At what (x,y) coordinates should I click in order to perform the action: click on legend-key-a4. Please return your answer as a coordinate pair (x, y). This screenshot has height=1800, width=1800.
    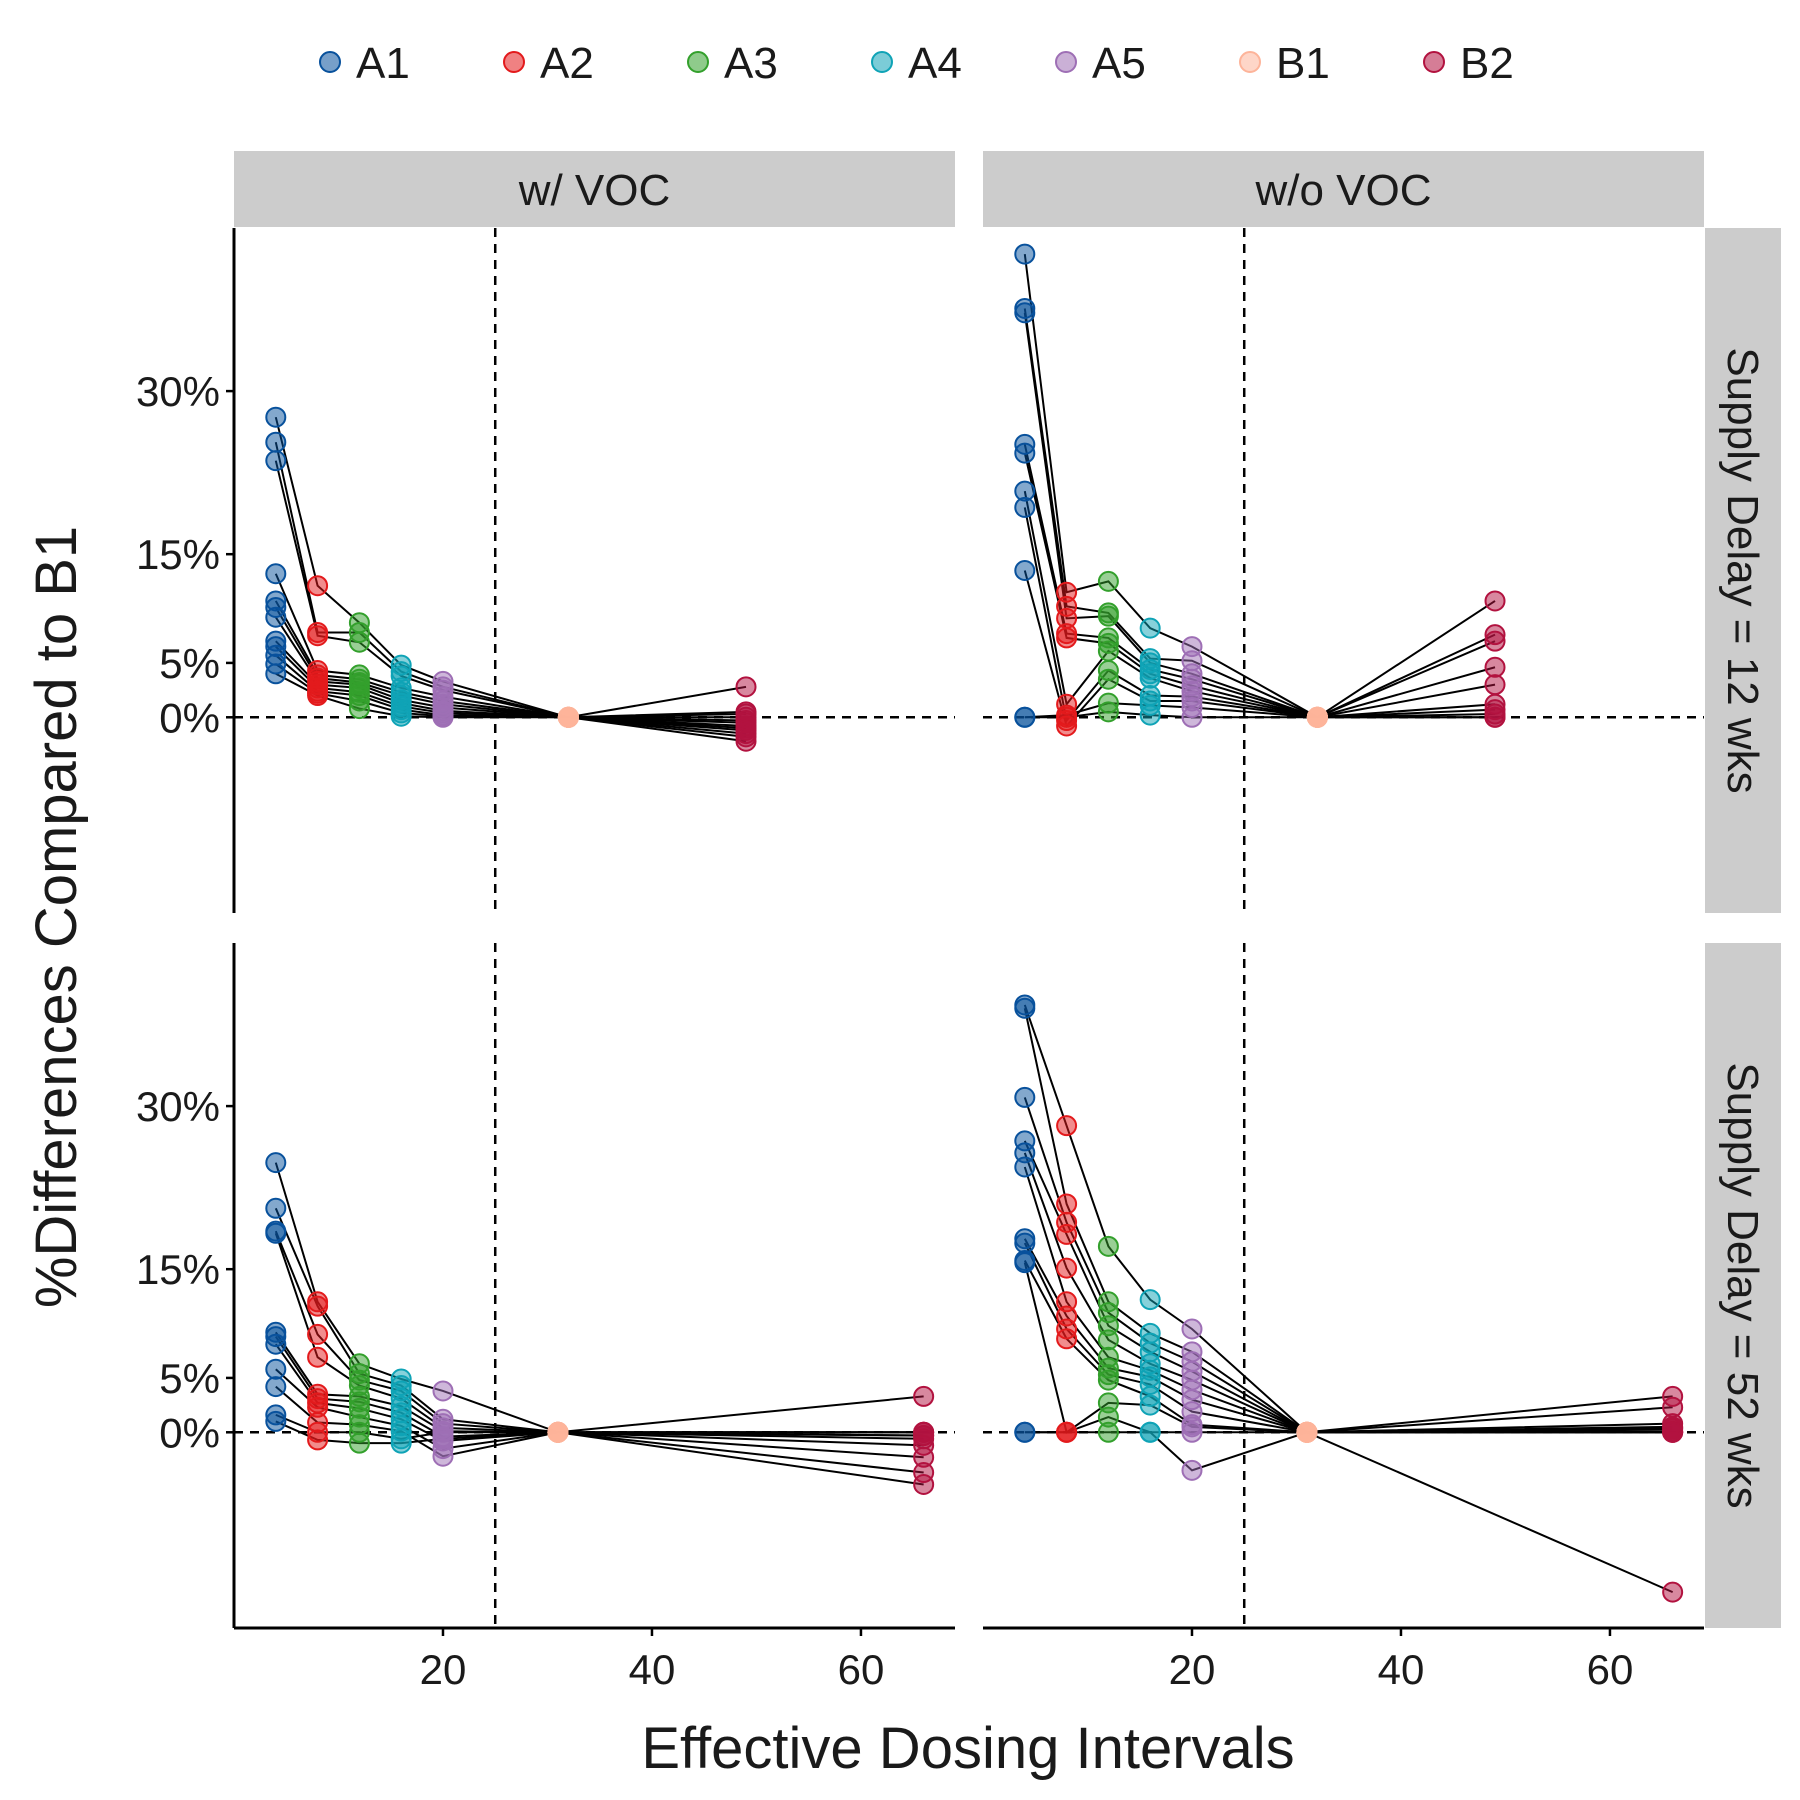
    Looking at the image, I should click on (882, 62).